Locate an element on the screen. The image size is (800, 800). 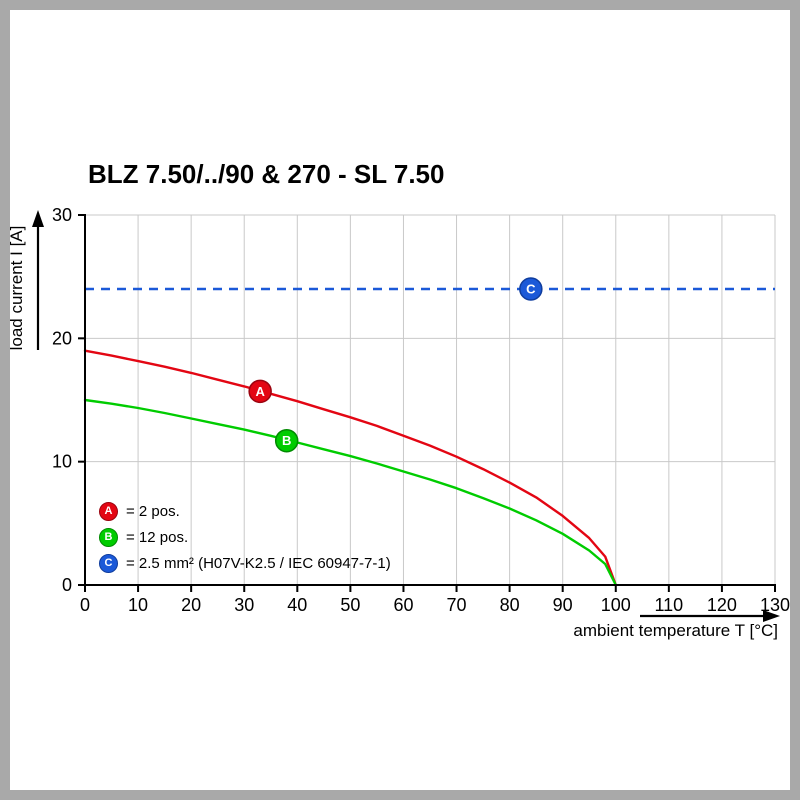
x-tick-label: 110 is located at coordinates (668, 605).